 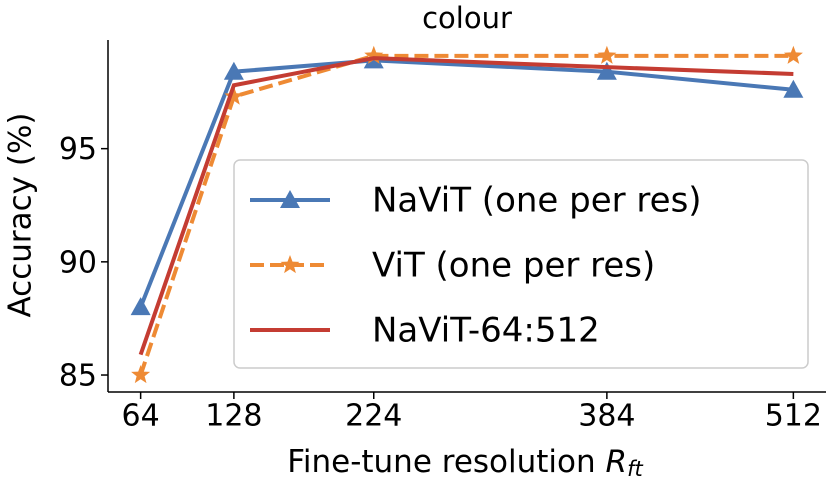 I want to click on y-tick-label: 90, so click(x=78, y=262).